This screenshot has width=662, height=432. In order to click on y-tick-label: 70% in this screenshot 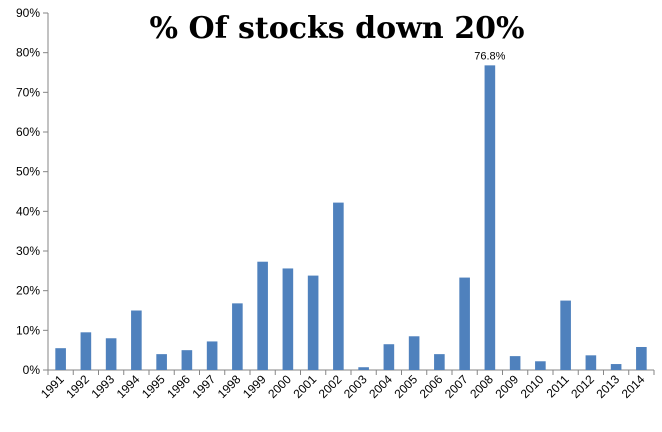, I will do `click(28, 92)`.